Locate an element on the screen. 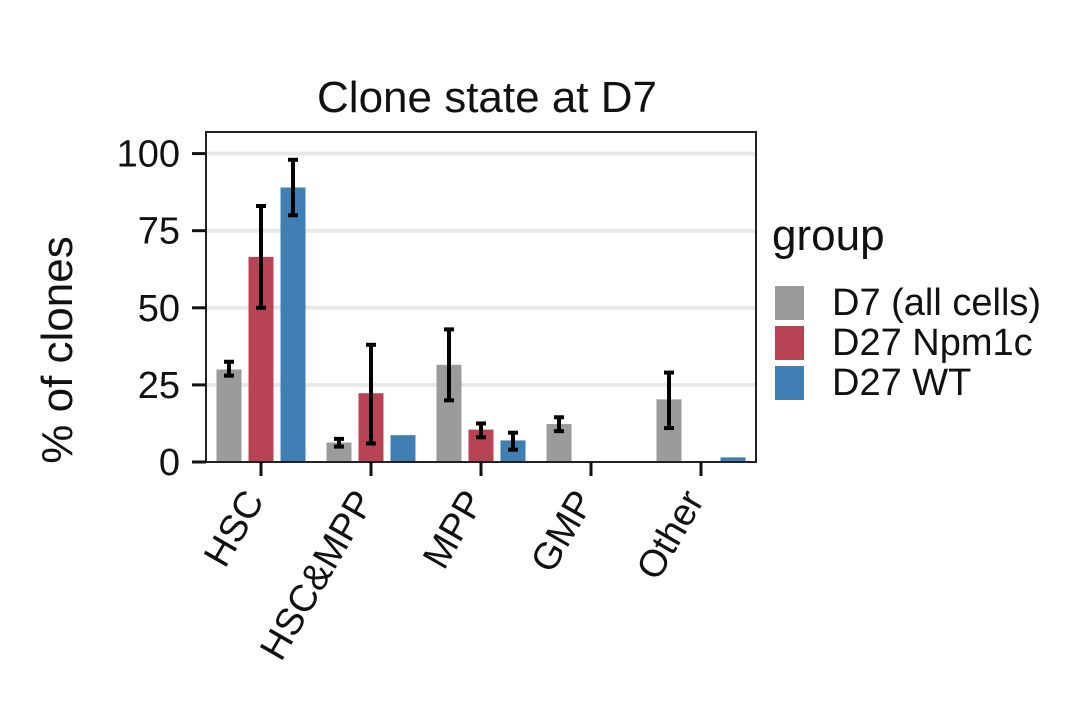 This screenshot has height=706, width=1069. y-axis: 0 25 50 75 100 is located at coordinates (161, 309).